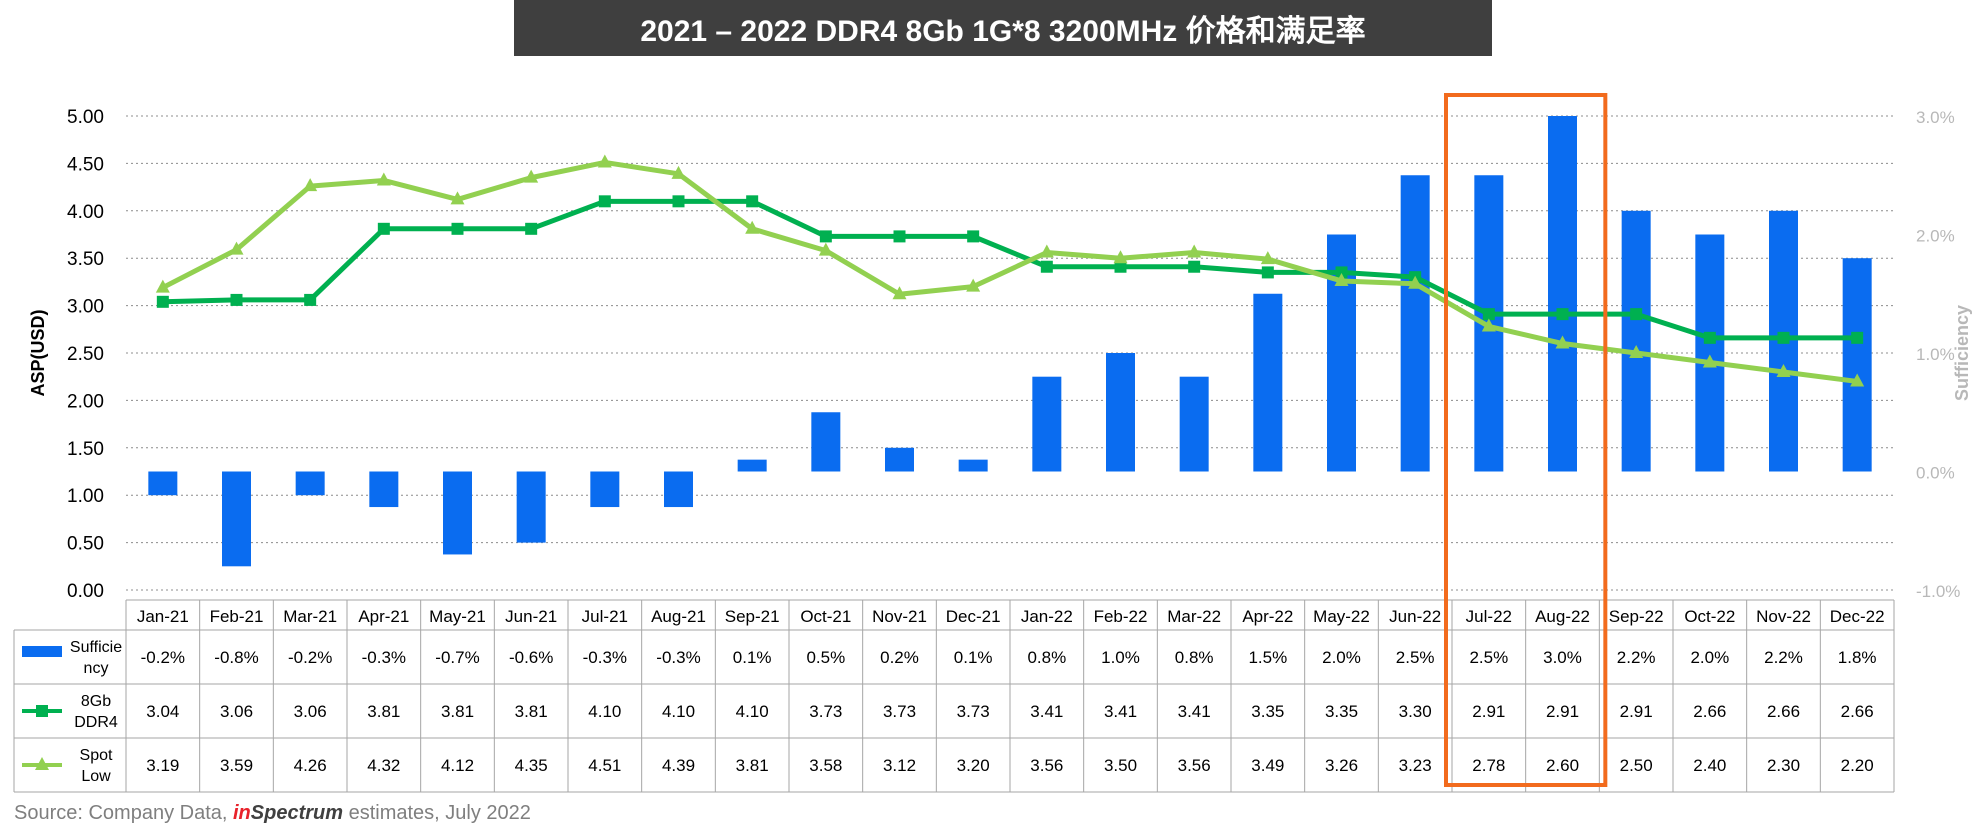 This screenshot has height=840, width=1984. What do you see at coordinates (1783, 765) in the screenshot?
I see `table-cell: 2.30` at bounding box center [1783, 765].